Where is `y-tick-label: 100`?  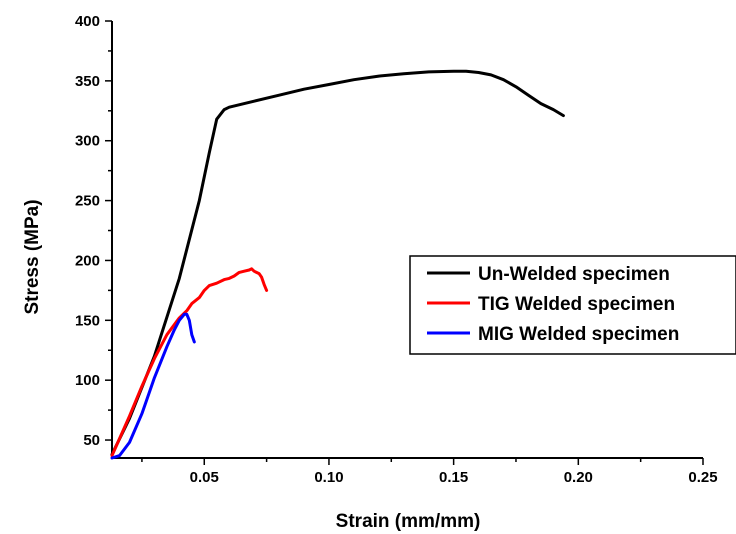
y-tick-label: 100 is located at coordinates (87, 380).